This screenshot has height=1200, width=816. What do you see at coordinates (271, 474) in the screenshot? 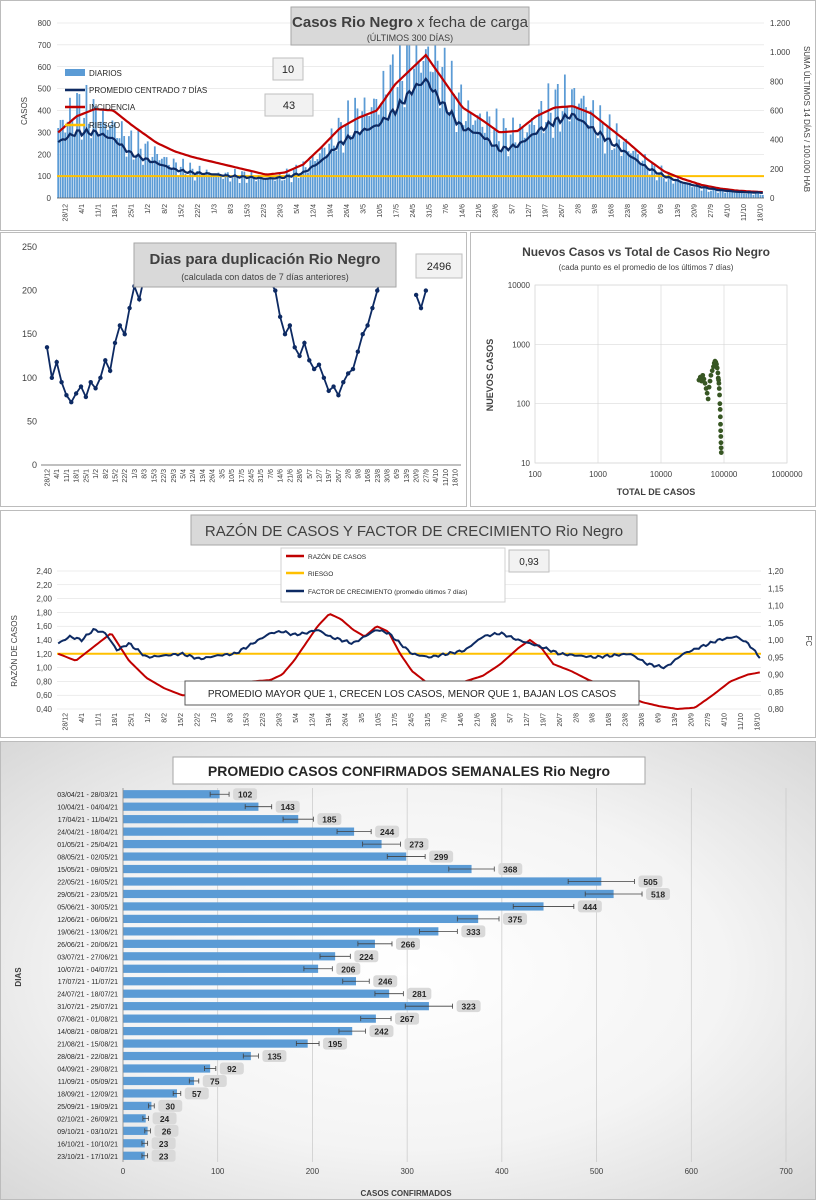
I see `x-tick-label: 7/6` at bounding box center [271, 474].